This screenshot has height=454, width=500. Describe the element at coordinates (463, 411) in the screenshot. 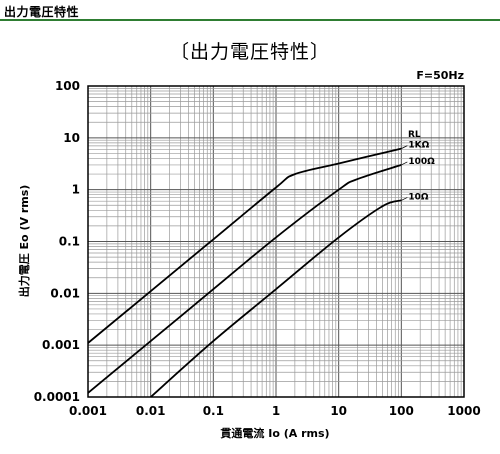

I see `x-tick-label: 1000` at that location.